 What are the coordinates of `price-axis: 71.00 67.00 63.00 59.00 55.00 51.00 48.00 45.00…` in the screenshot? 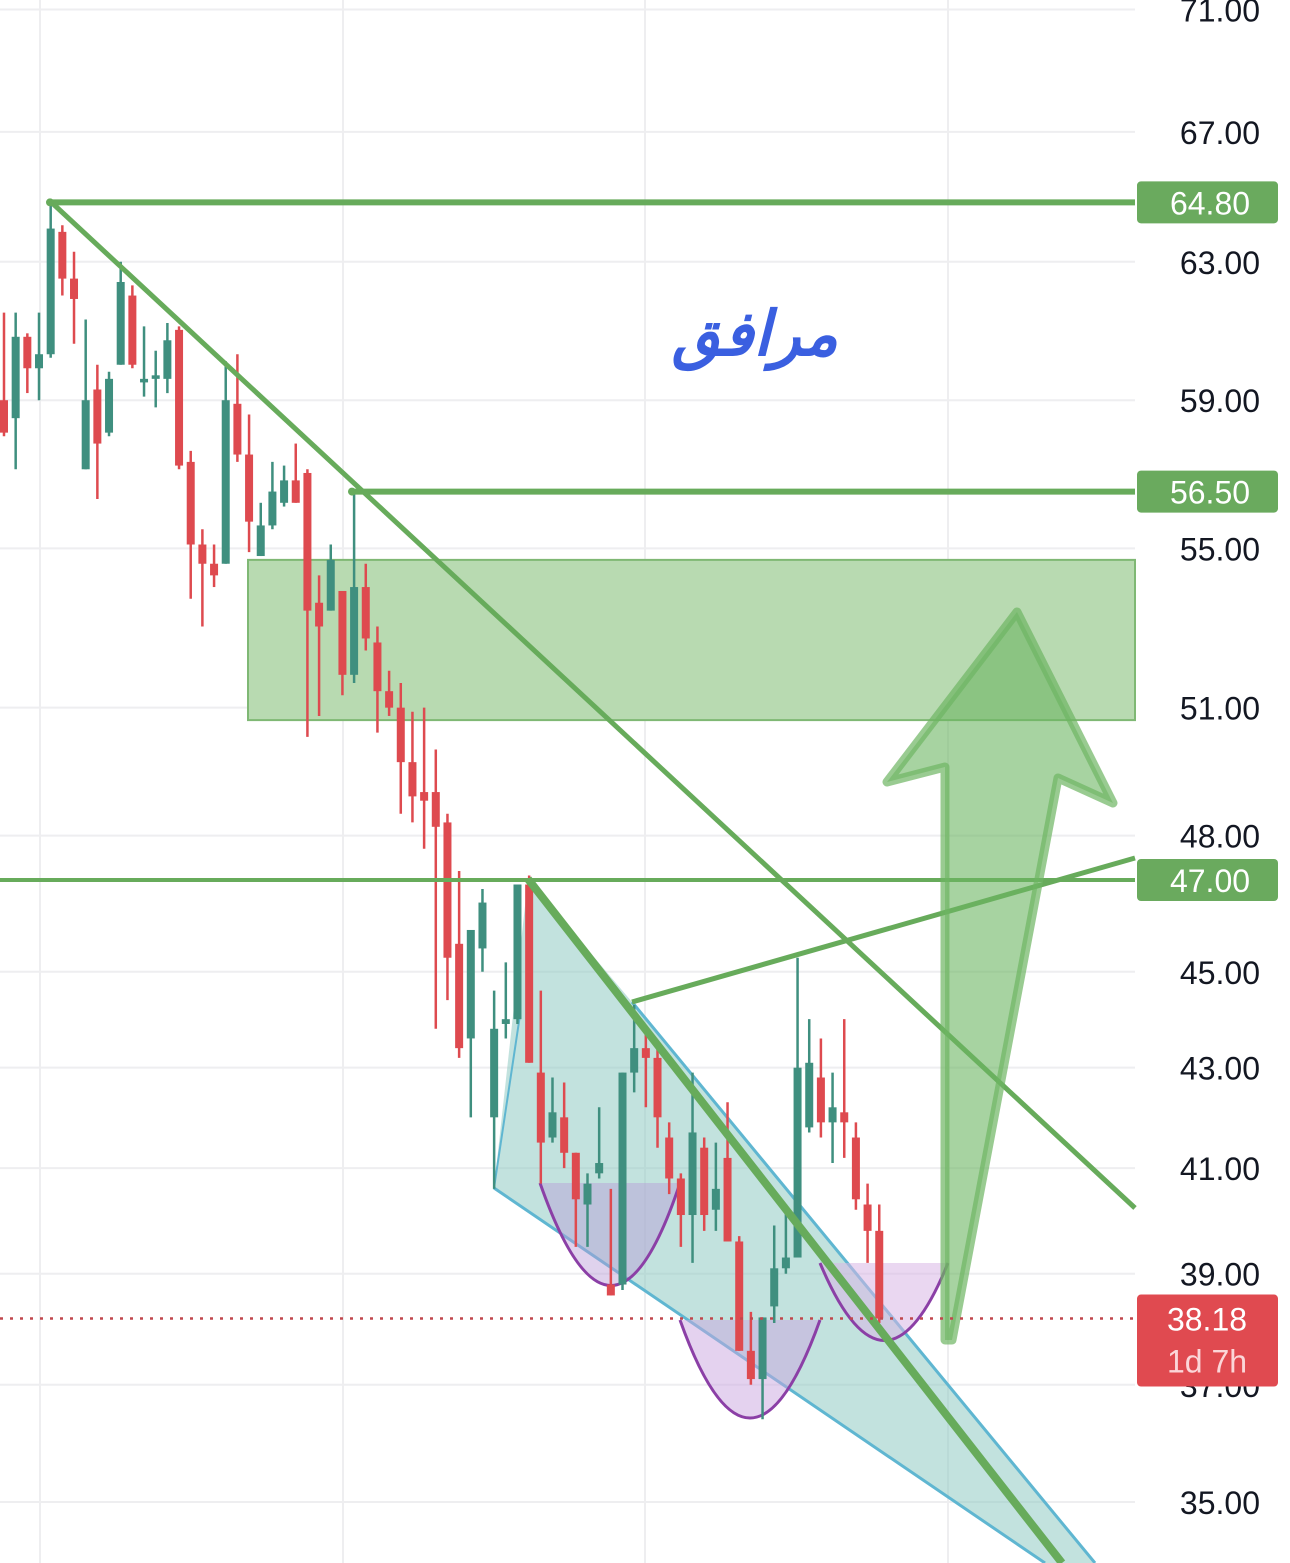 It's located at (1220, 760).